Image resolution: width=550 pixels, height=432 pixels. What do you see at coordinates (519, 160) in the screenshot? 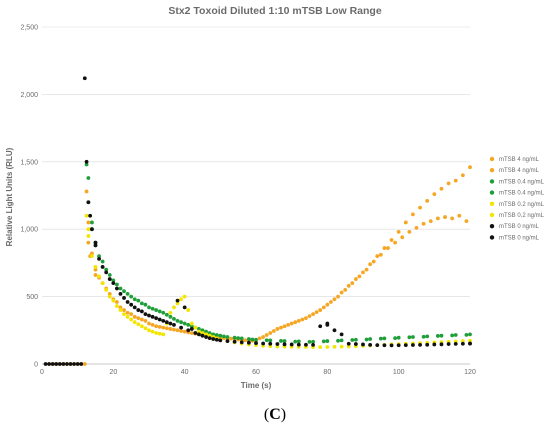
I see `legend-label-0: mTSB 4 ng/mL` at bounding box center [519, 160].